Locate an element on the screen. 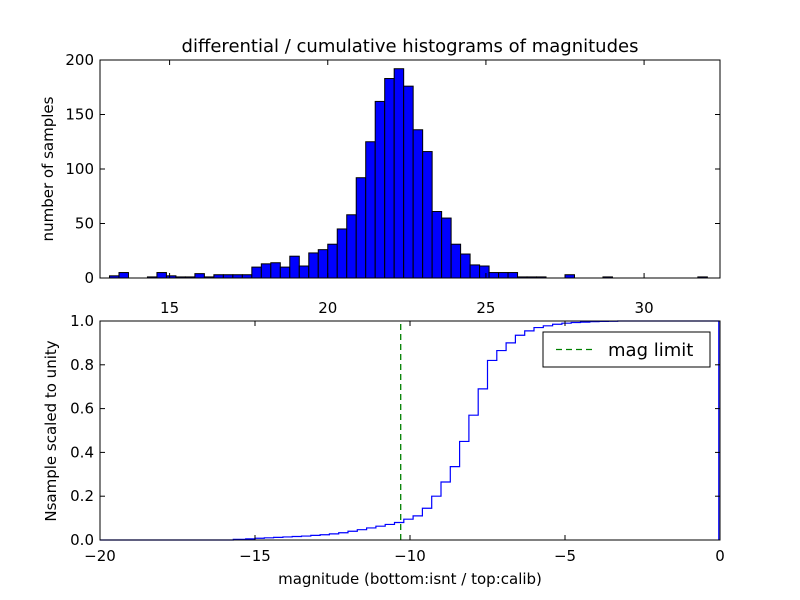 The width and height of the screenshot is (800, 600). cumulative-y-tick-label: 0.6 is located at coordinates (82, 409).